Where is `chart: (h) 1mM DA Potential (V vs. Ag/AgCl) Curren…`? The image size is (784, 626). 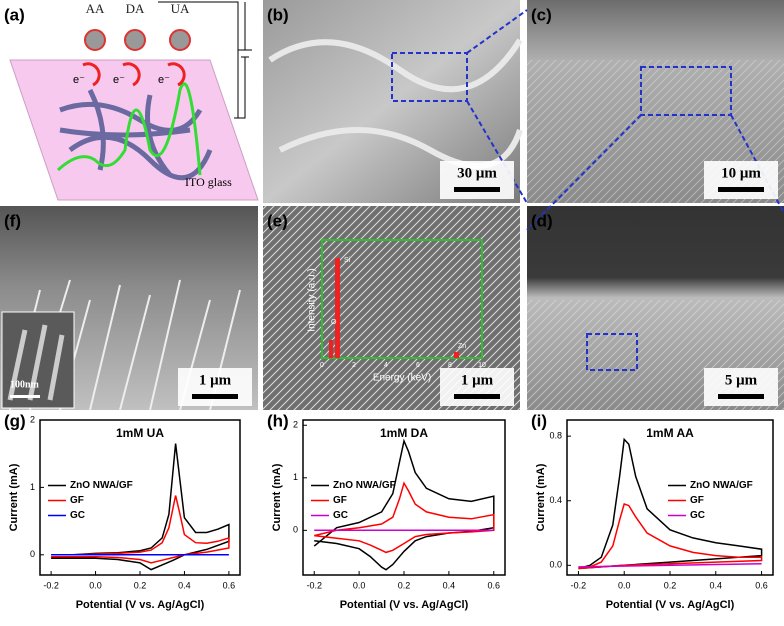 chart: (h) 1mM DA Potential (V vs. Ag/AgCl) Curren… is located at coordinates (386, 511).